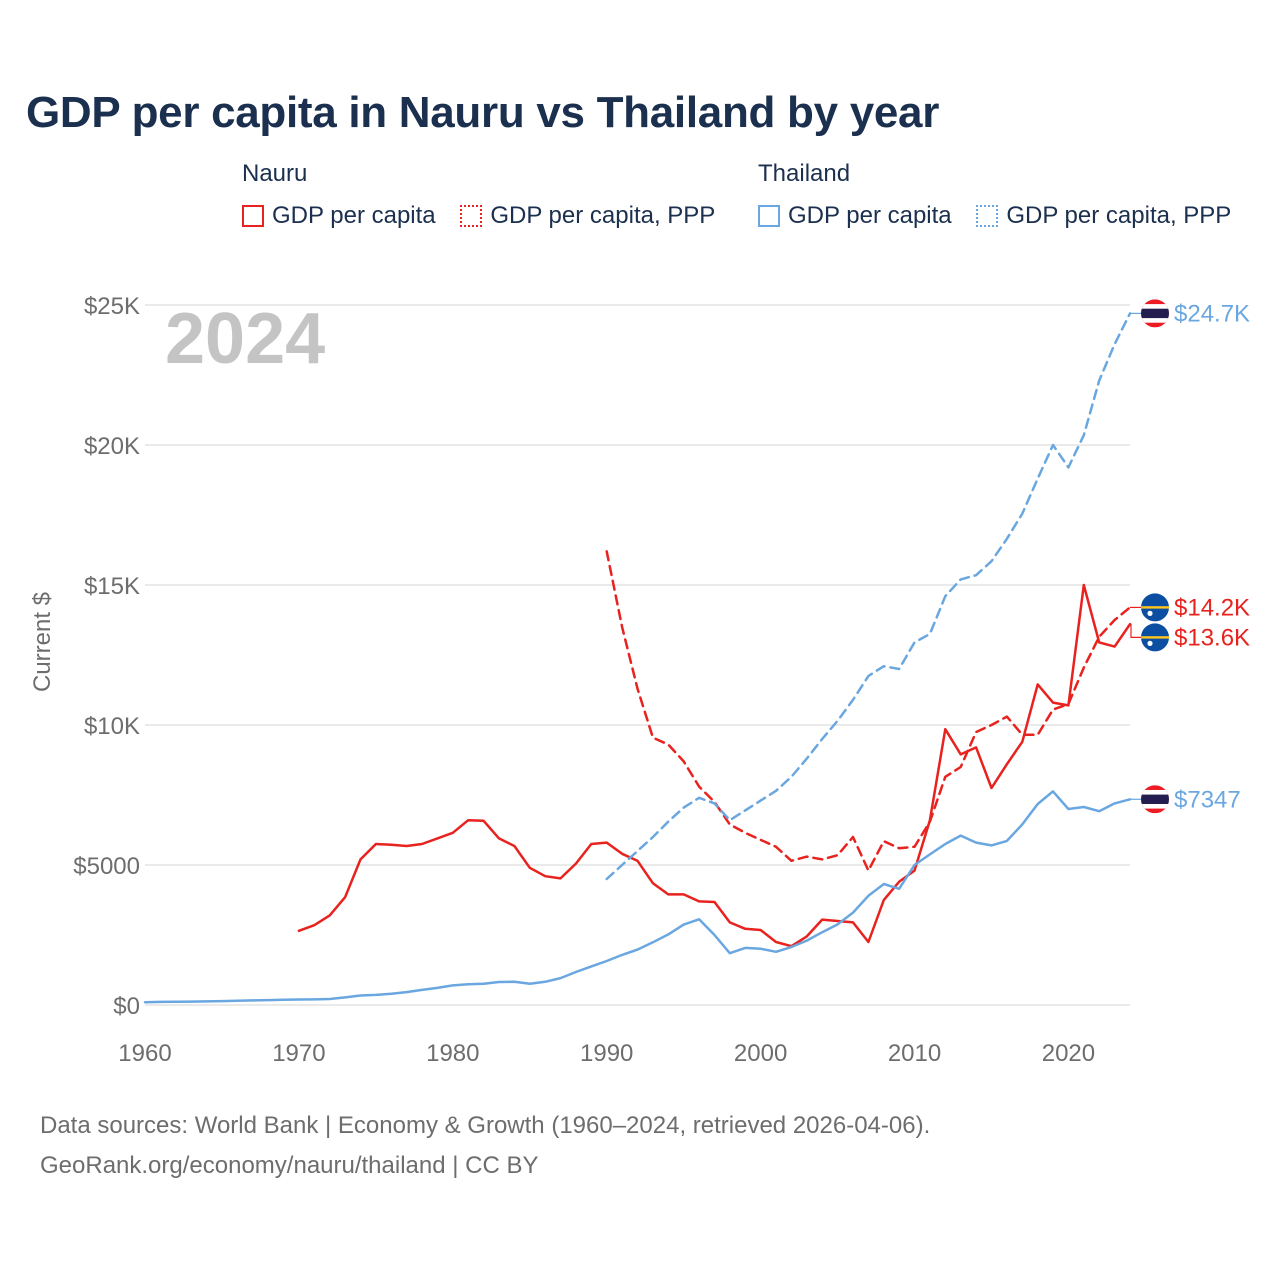 This screenshot has height=1280, width=1280. Describe the element at coordinates (354, 215) in the screenshot. I see `legend-nauru-gdp-label: GDP per capita` at that location.